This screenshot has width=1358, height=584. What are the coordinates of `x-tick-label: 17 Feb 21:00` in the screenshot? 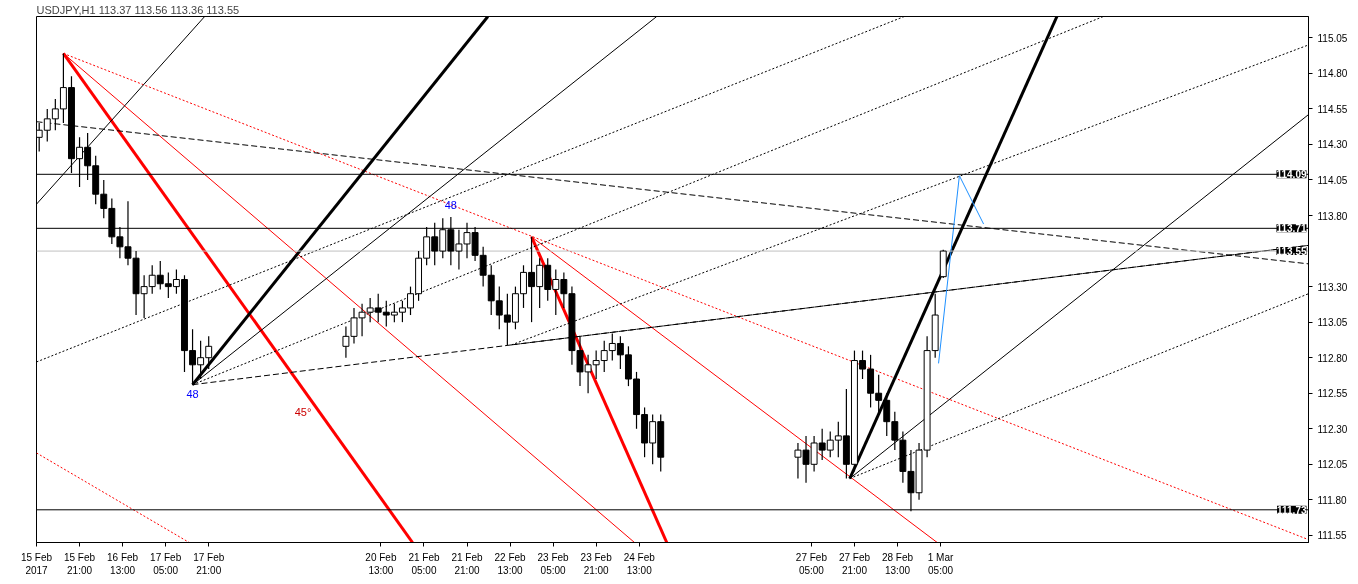 It's located at (209, 563).